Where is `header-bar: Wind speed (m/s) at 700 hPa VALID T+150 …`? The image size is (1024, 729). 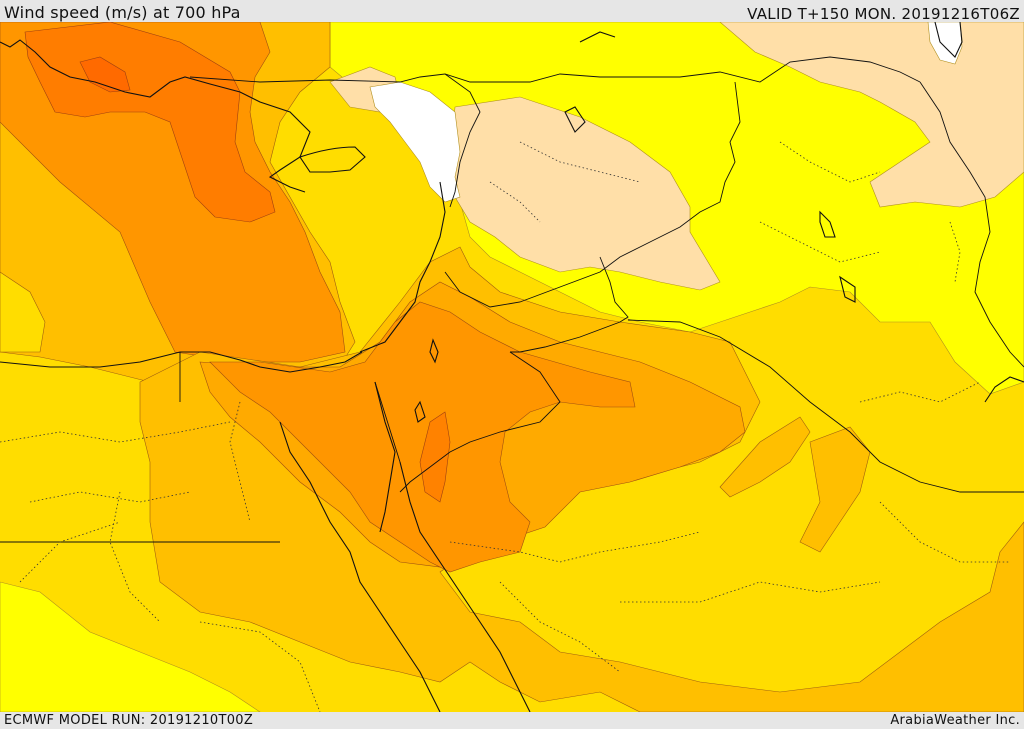
header-bar: Wind speed (m/s) at 700 hPa VALID T+150 … is located at coordinates (512, 11).